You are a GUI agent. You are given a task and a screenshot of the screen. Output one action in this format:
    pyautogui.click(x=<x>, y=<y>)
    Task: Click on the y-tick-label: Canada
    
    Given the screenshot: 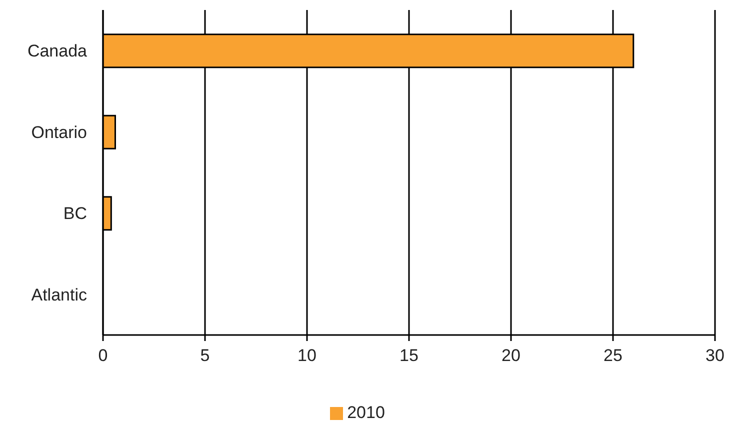 What is the action you would take?
    pyautogui.click(x=57, y=51)
    